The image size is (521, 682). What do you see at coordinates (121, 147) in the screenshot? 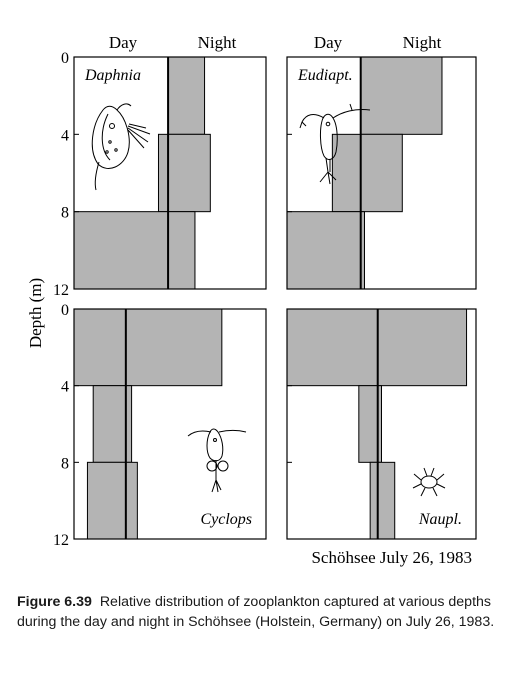
I see `daphnia-illustration-icon` at bounding box center [121, 147].